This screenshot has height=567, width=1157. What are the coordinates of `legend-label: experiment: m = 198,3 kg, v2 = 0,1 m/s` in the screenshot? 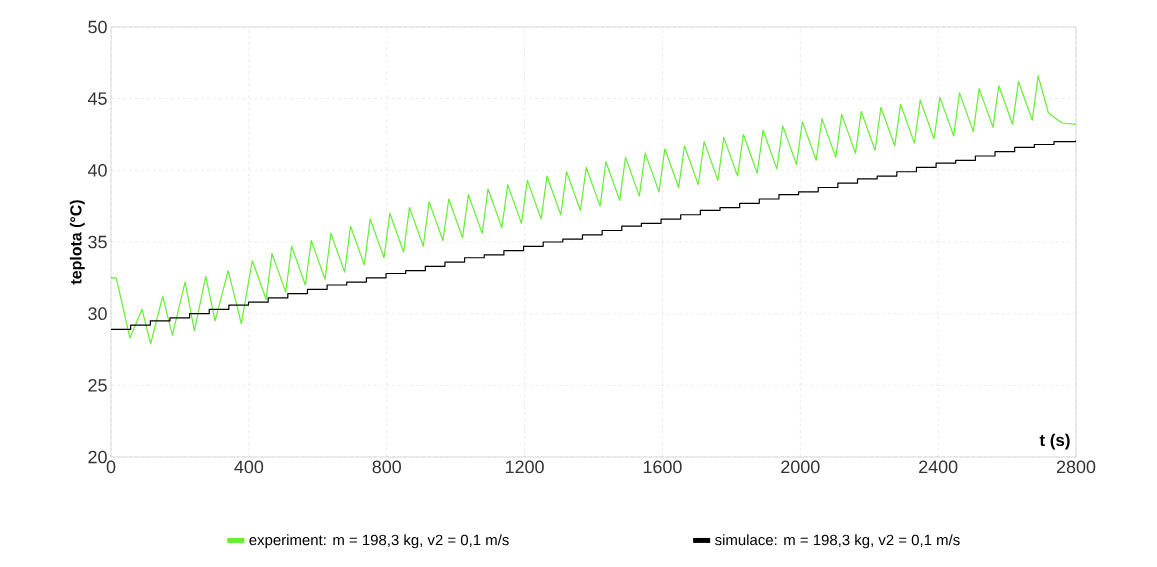 It's located at (379, 541).